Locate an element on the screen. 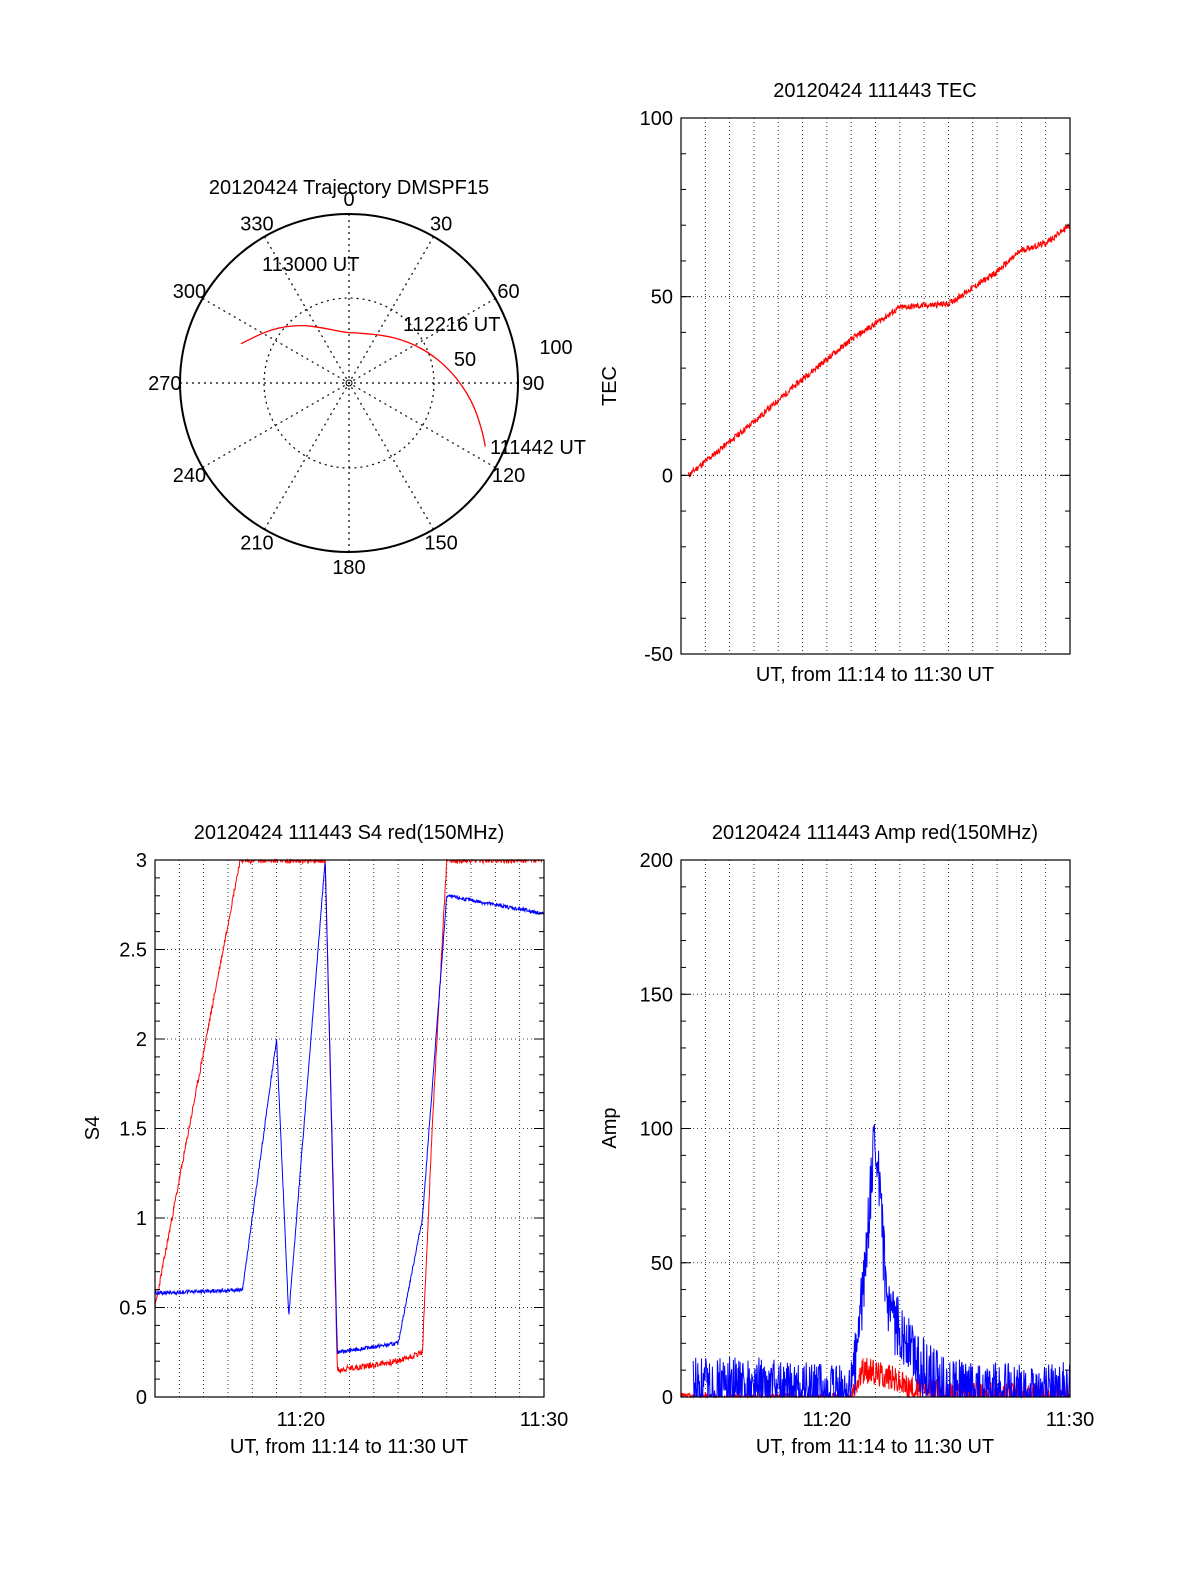  polar-trajectory-line is located at coordinates (363, 385).